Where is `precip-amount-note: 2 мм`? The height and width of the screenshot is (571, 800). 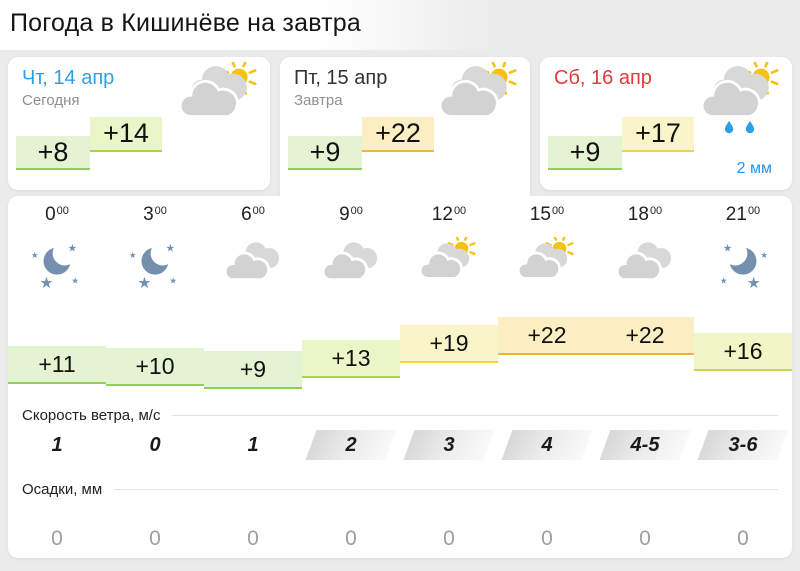 precip-amount-note: 2 мм is located at coordinates (754, 168).